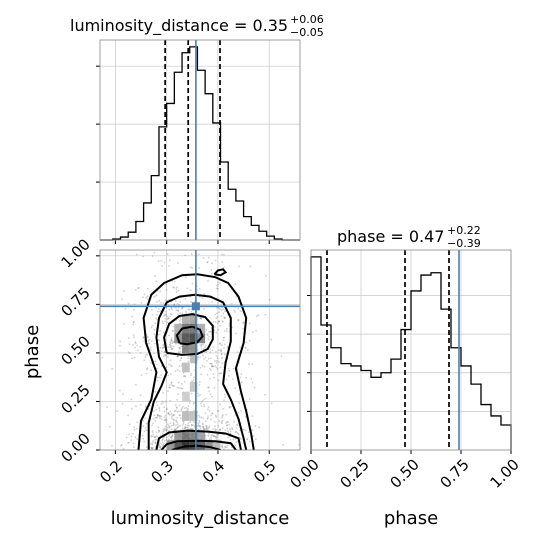  I want to click on luminosity-distance-histogram-bin, so click(240, 220).